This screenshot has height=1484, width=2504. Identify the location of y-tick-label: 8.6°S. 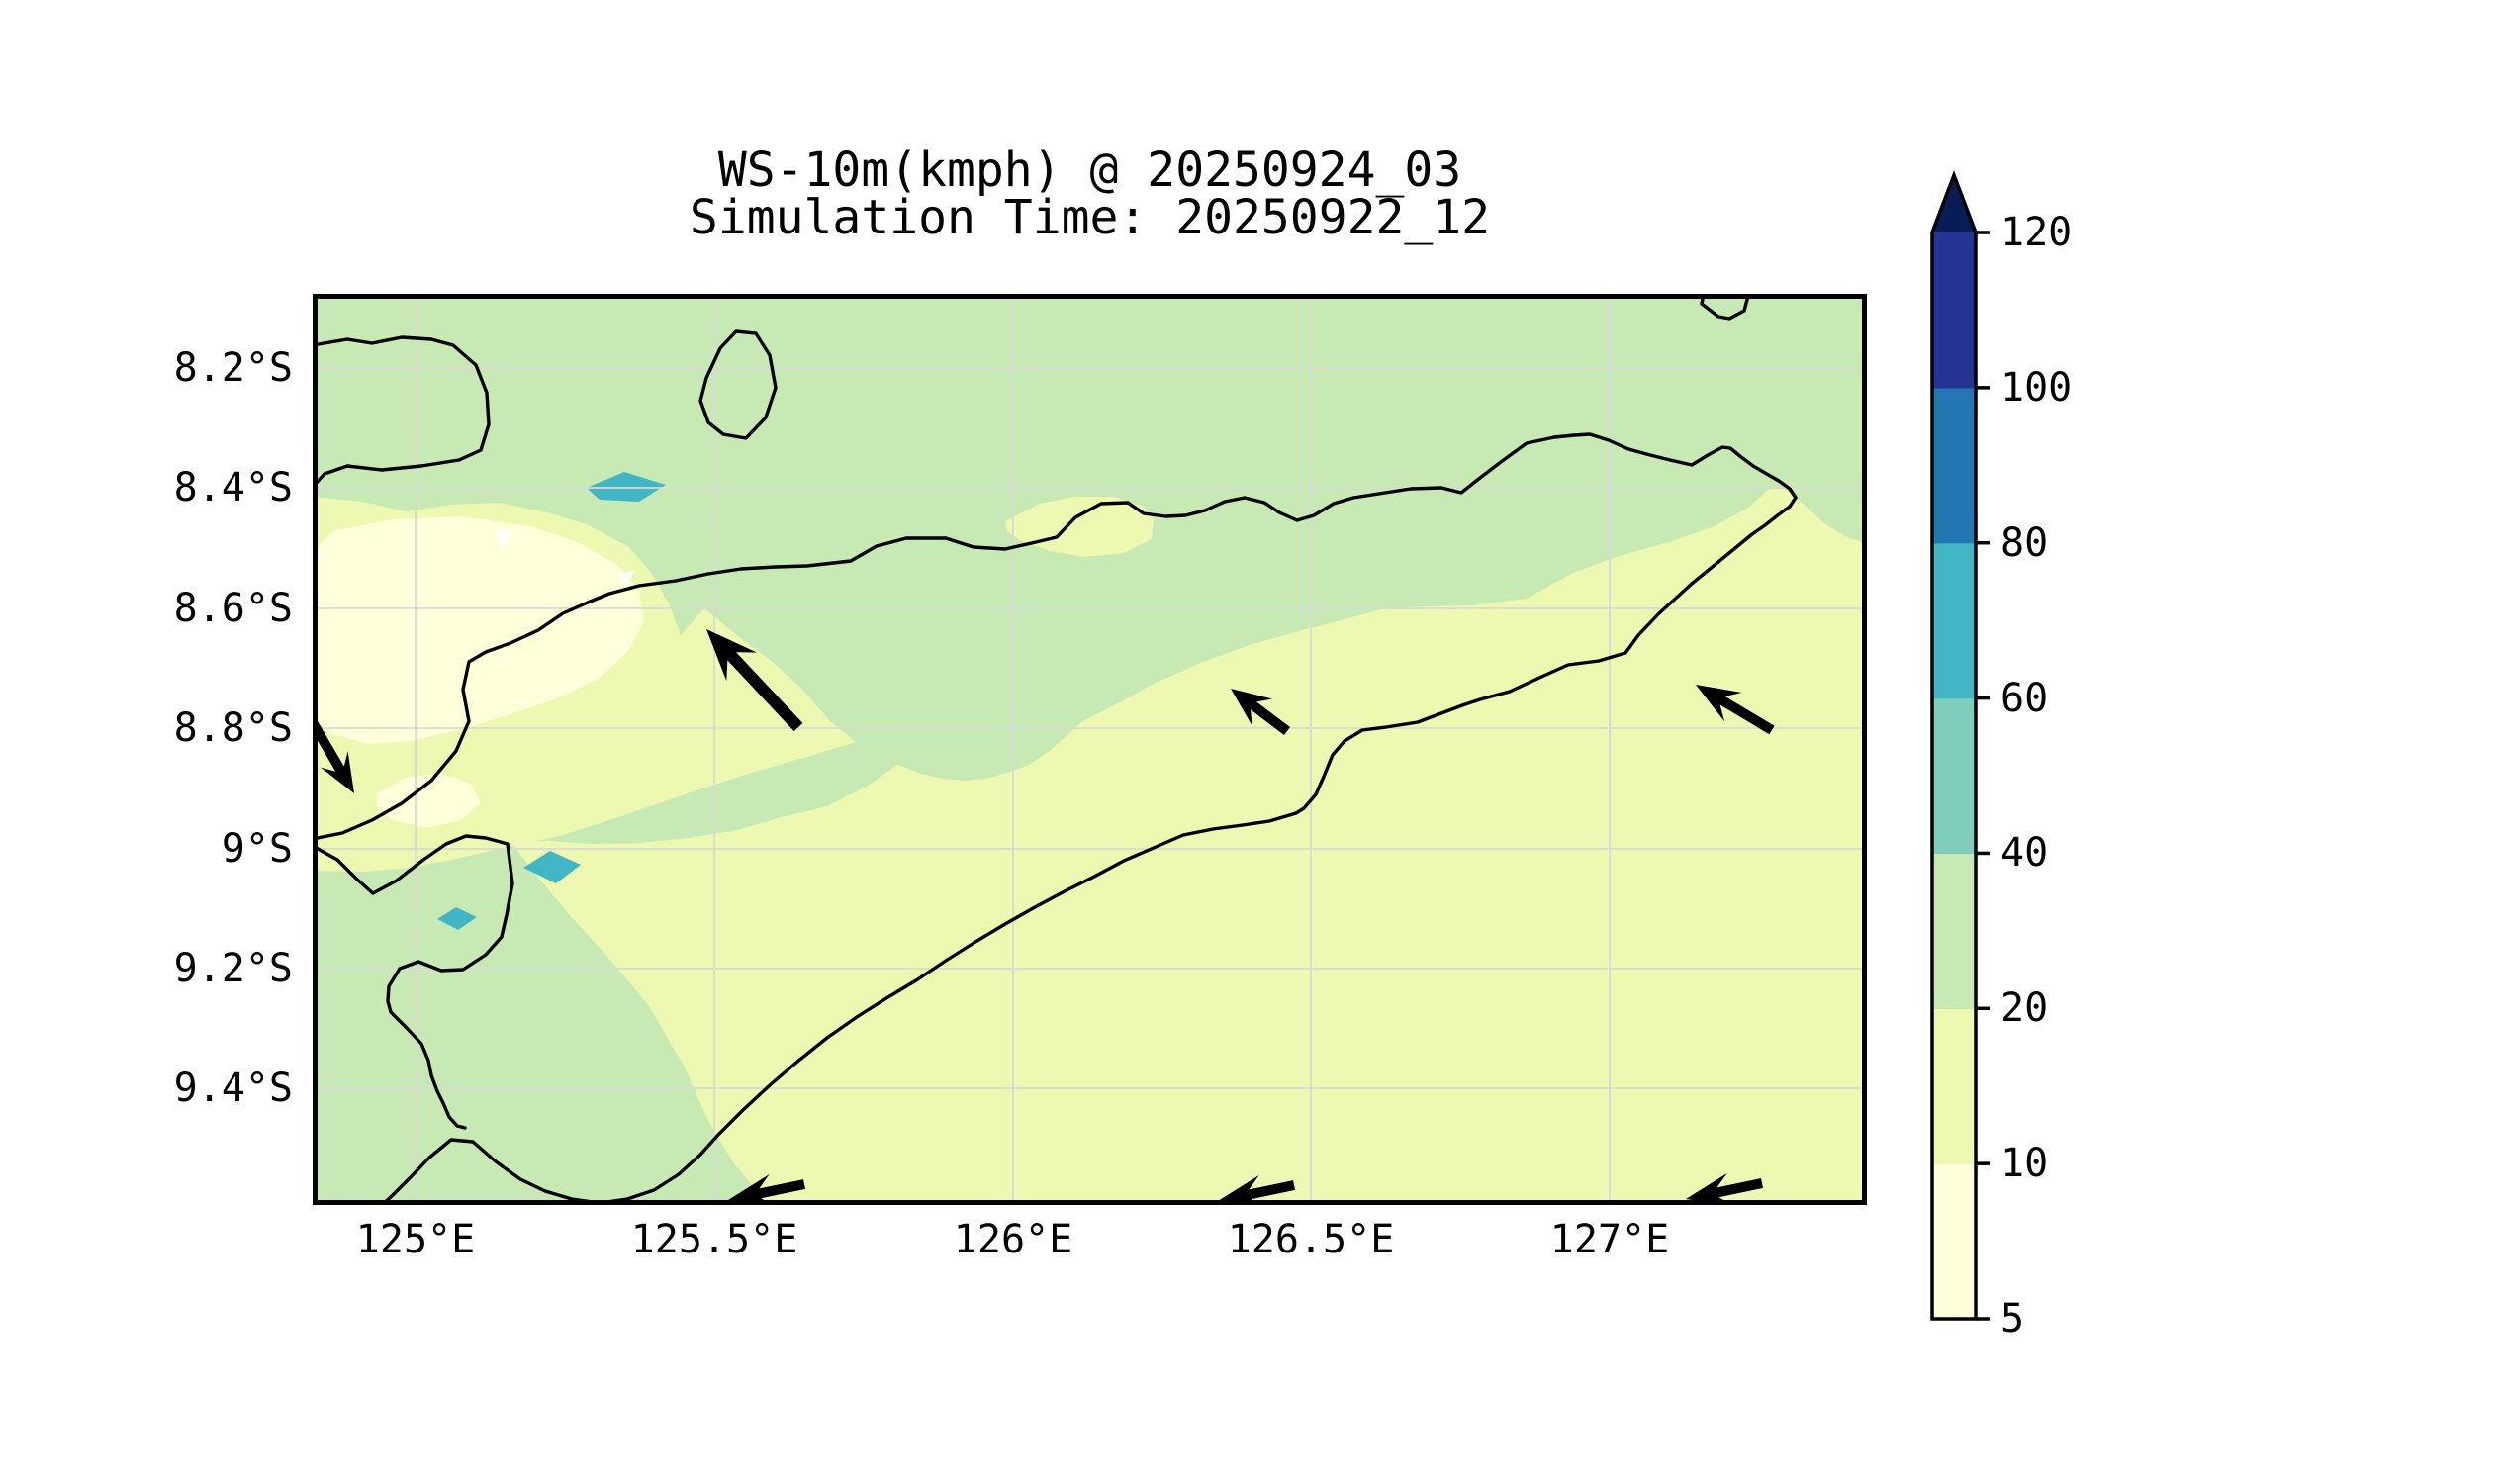
(233, 608).